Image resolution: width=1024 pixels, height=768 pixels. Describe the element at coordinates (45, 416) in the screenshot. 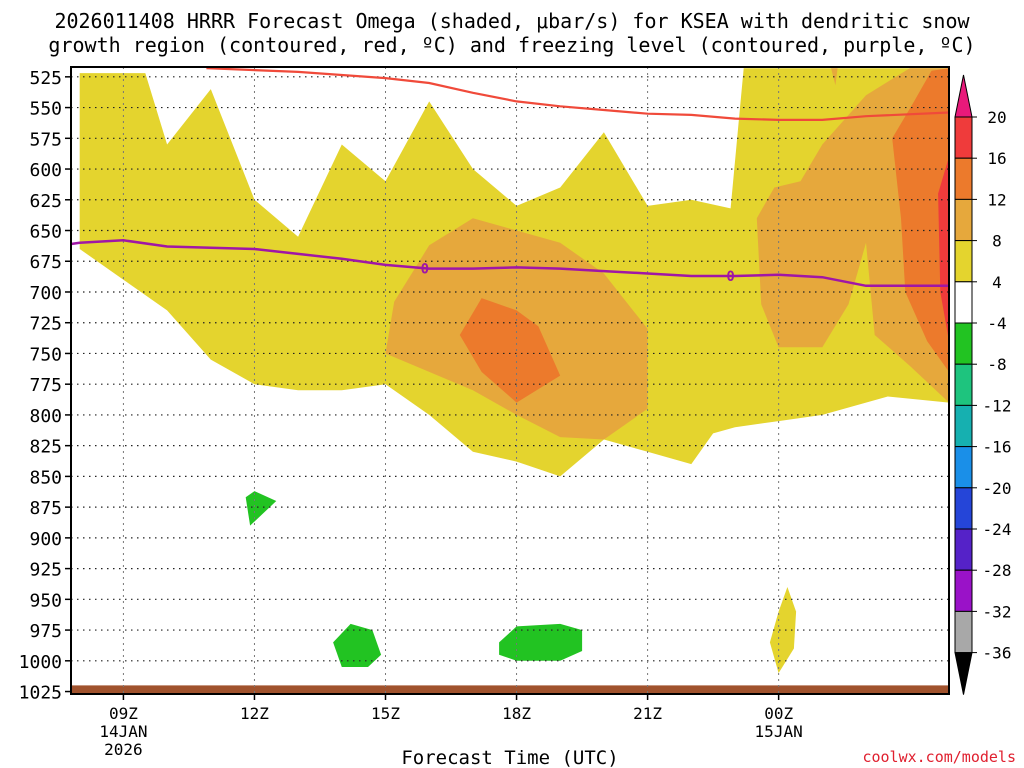

I see `y-tick-label-800: 800` at that location.